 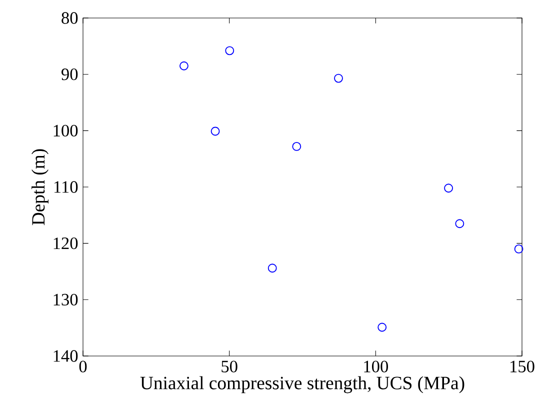 I want to click on x-tick-label: 150, so click(x=522, y=366).